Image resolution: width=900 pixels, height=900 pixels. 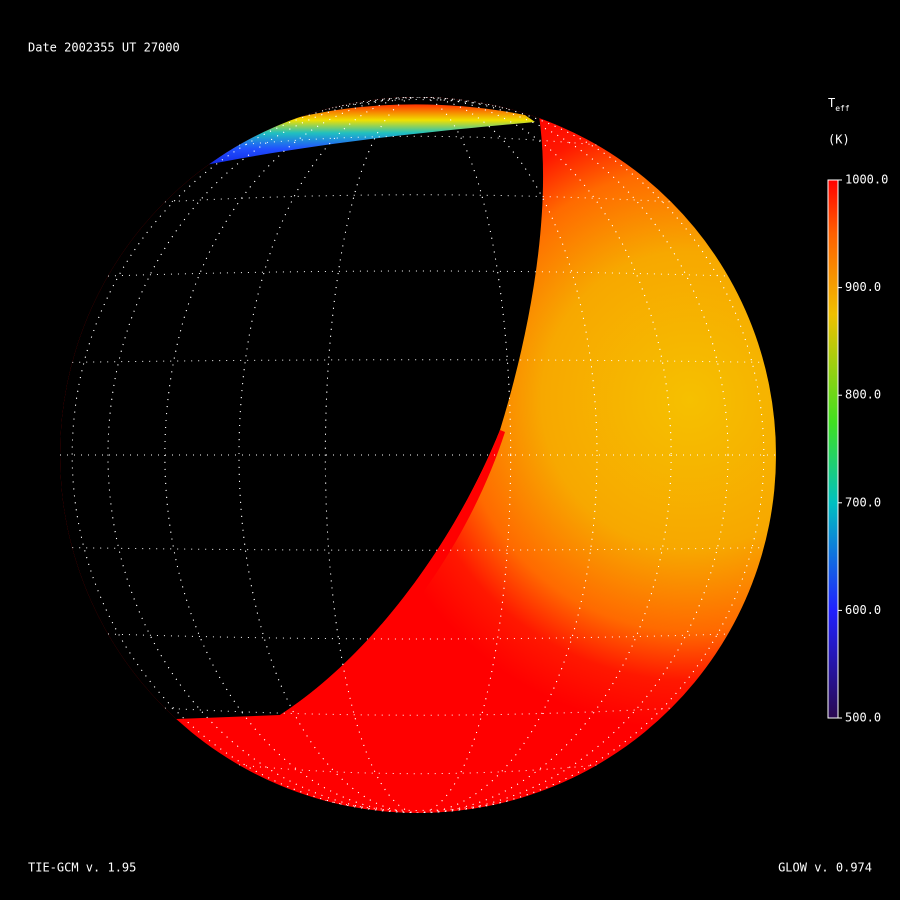 I want to click on polar-band, so click(x=362, y=136).